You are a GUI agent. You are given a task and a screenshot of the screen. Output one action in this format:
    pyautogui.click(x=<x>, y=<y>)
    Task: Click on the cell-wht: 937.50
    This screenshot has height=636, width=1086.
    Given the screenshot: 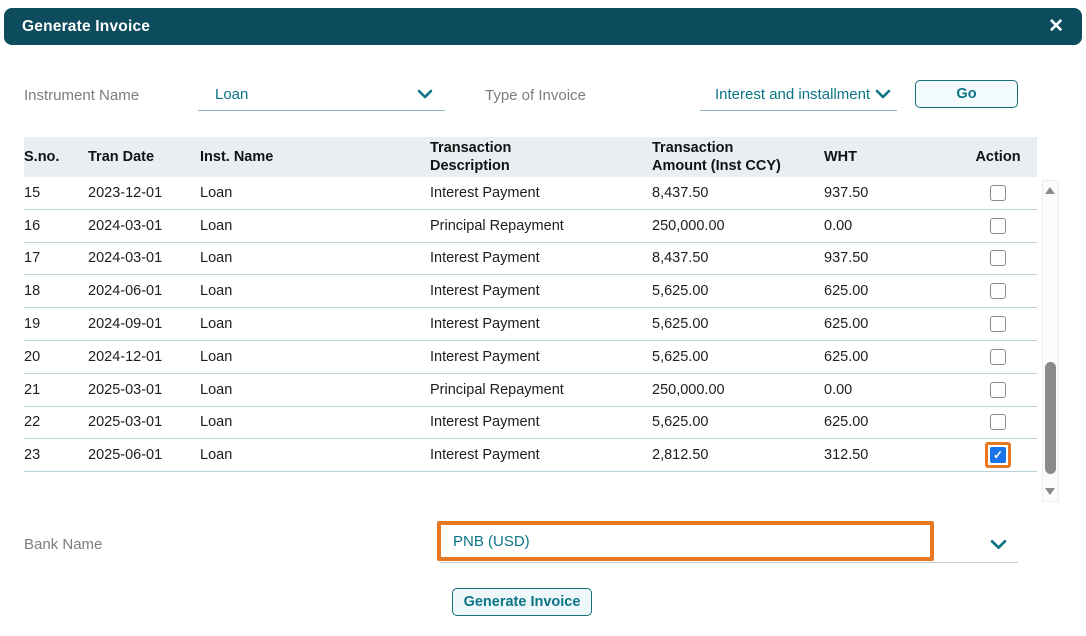 What is the action you would take?
    pyautogui.click(x=846, y=192)
    